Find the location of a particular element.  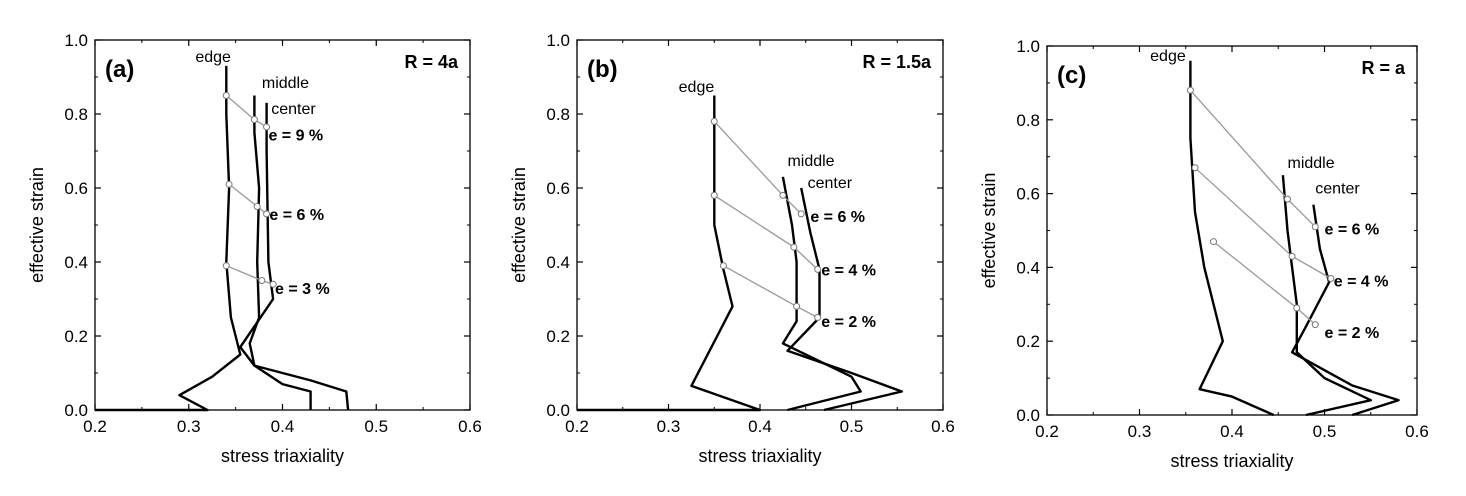

iso-strain-label: e = 9 % is located at coordinates (295, 135).